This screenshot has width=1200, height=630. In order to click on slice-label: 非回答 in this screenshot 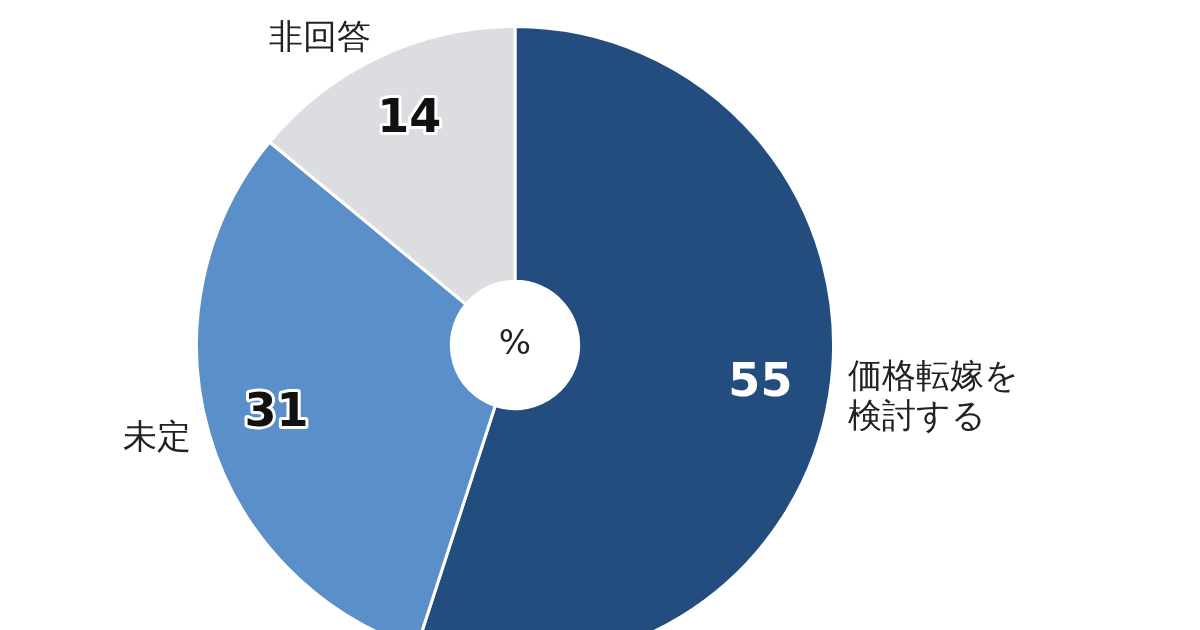, I will do `click(320, 36)`.